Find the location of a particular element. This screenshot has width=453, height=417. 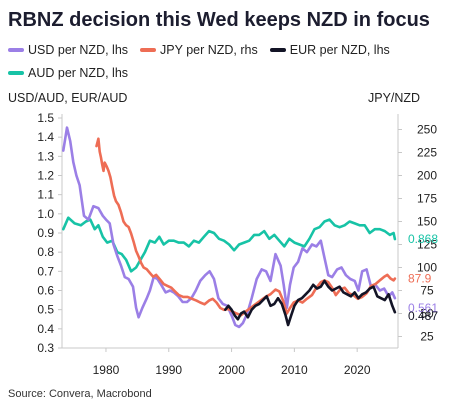

legend-label-jpy: JPY per NZD, rhs is located at coordinates (209, 49).